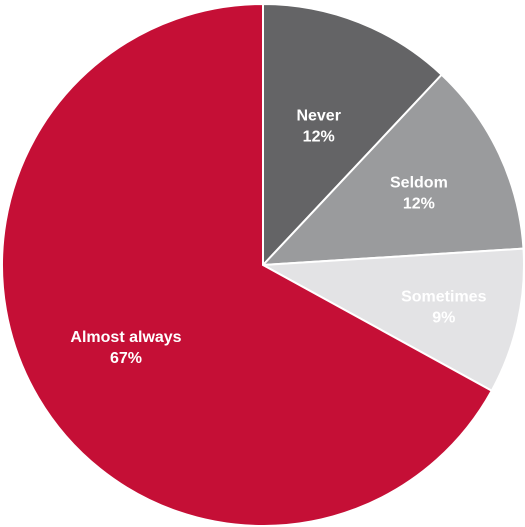 The width and height of the screenshot is (525, 527). What do you see at coordinates (419, 183) in the screenshot?
I see `slice-name-seldom: Seldom` at bounding box center [419, 183].